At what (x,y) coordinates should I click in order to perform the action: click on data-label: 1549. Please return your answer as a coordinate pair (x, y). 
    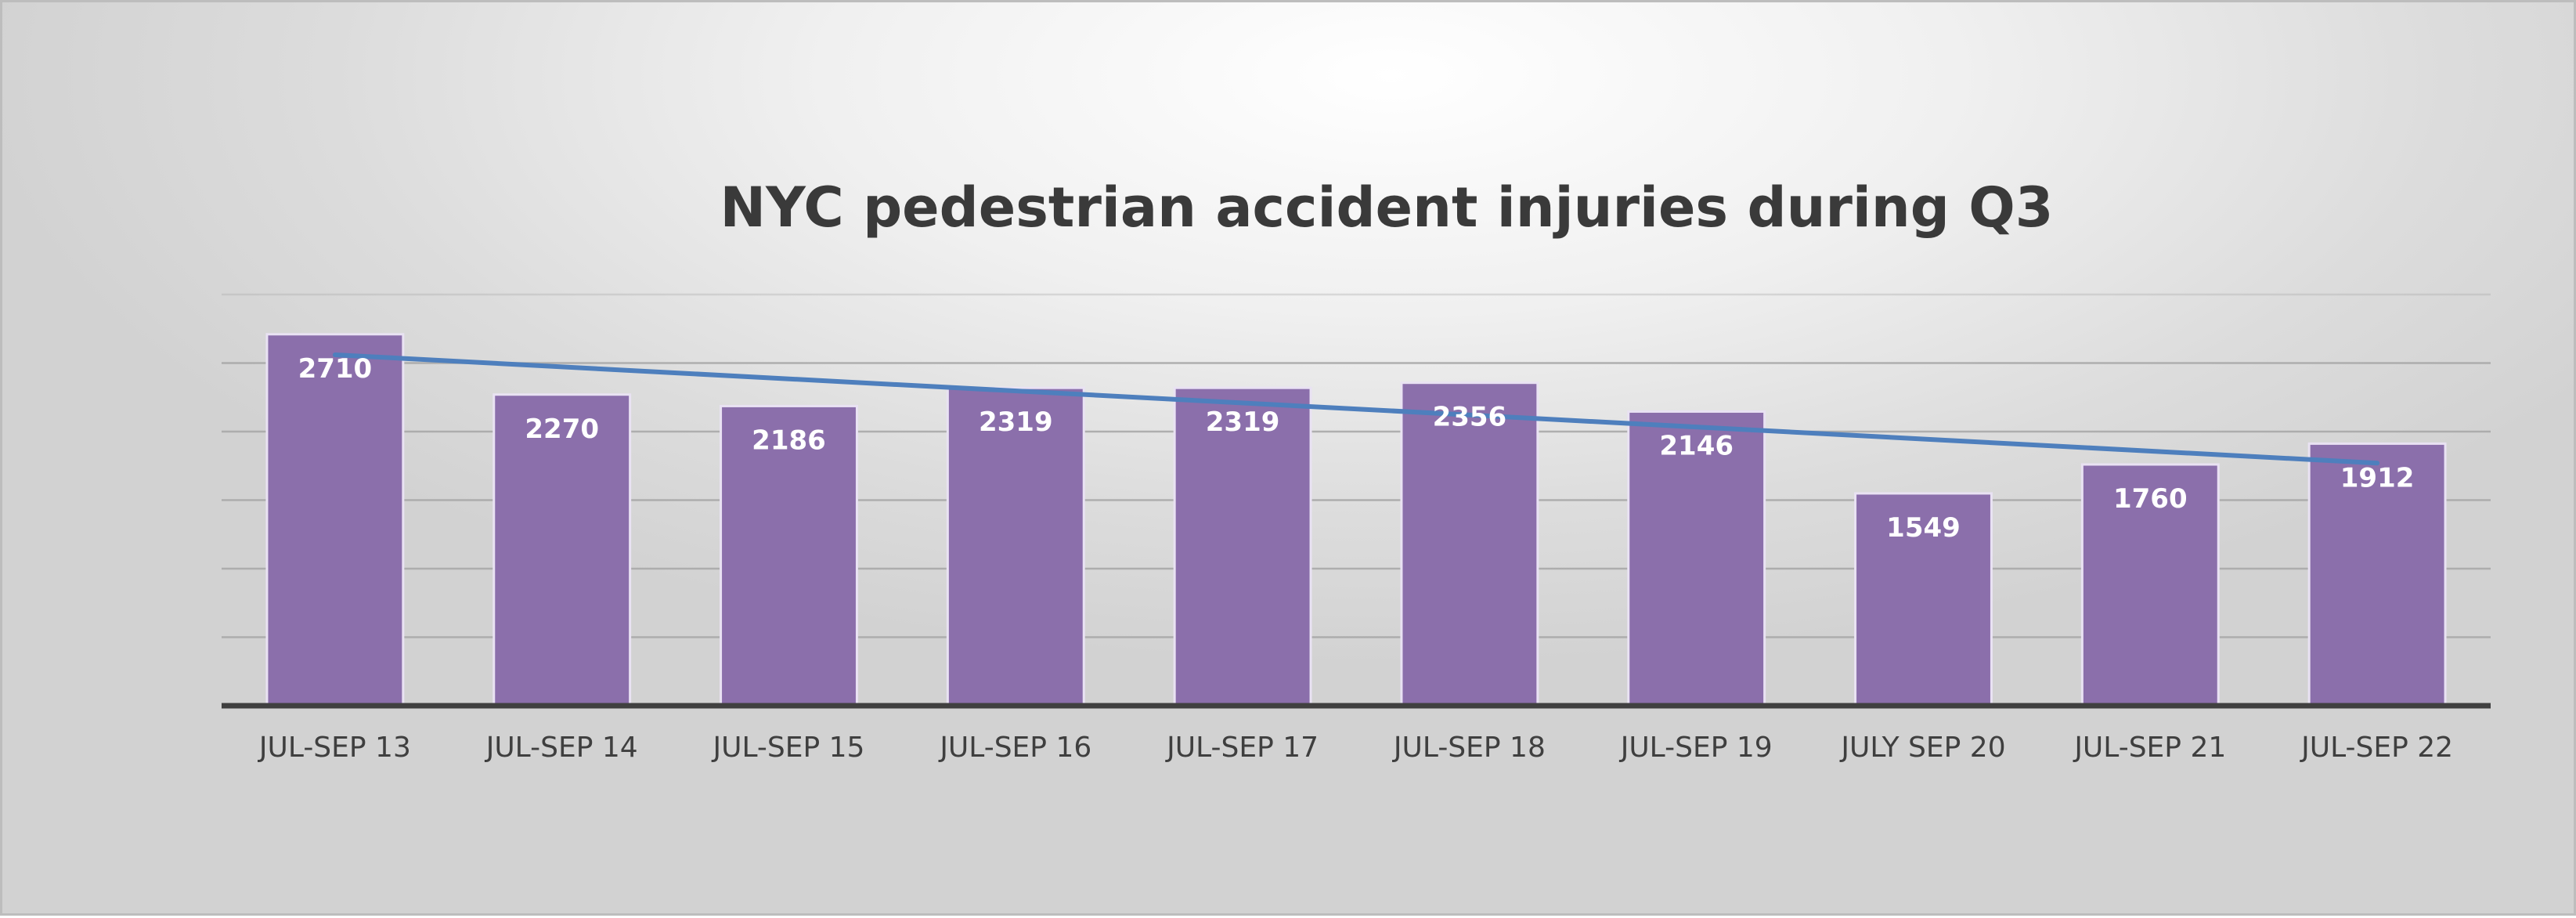
    Looking at the image, I should click on (1923, 528).